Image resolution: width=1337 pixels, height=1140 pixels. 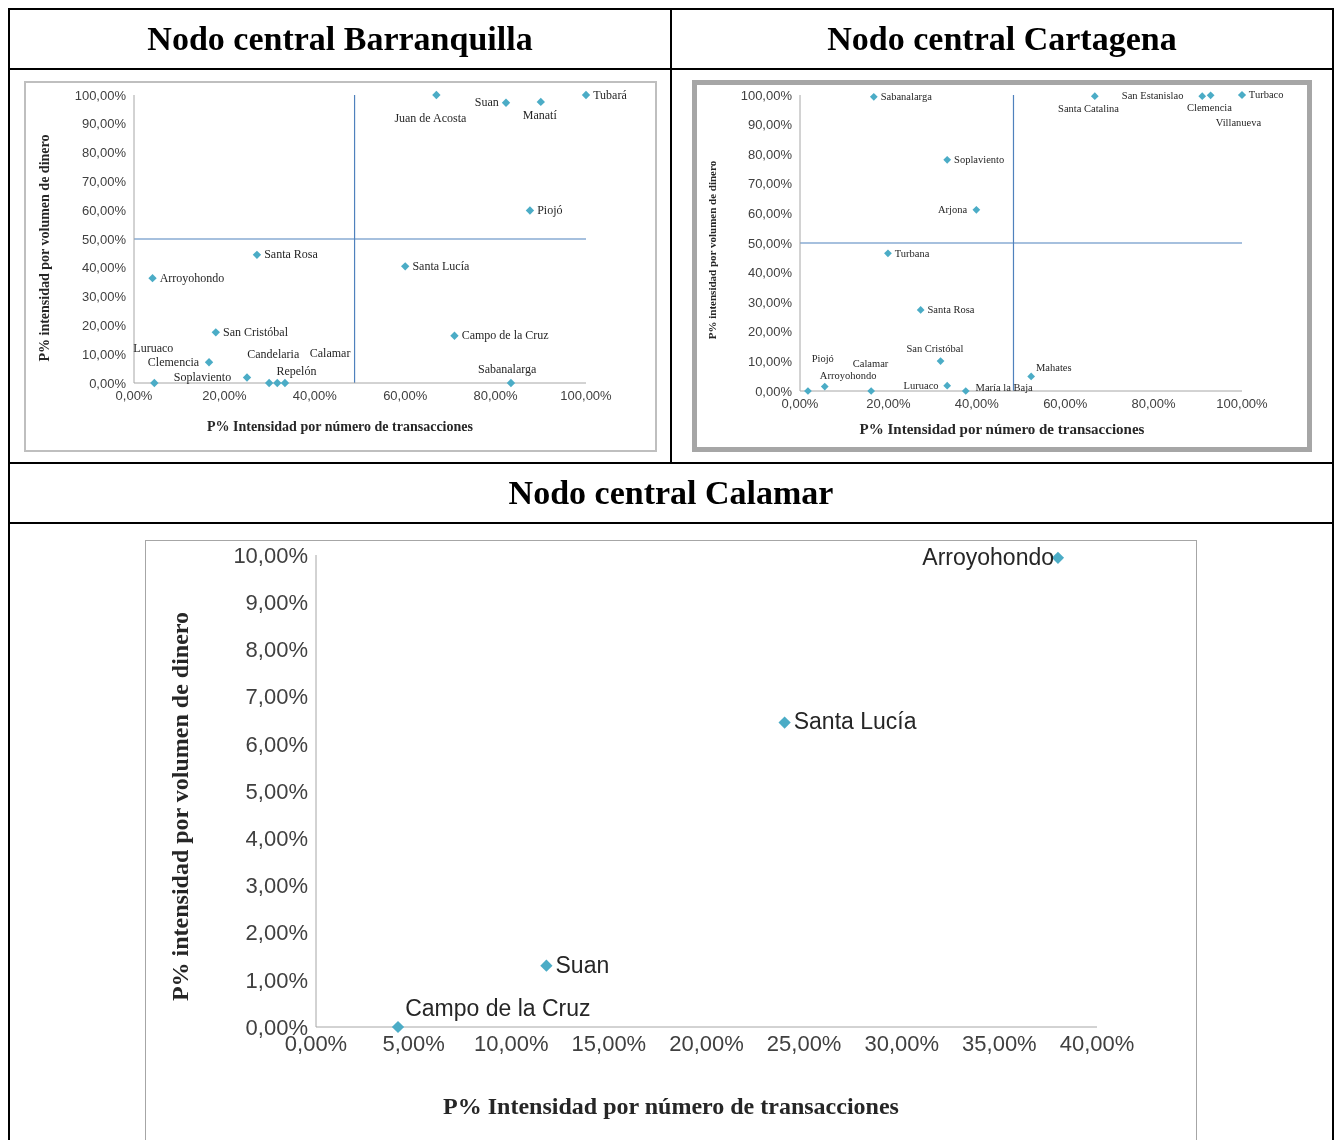 I want to click on x-tick-label: 15,00%, so click(x=609, y=1043).